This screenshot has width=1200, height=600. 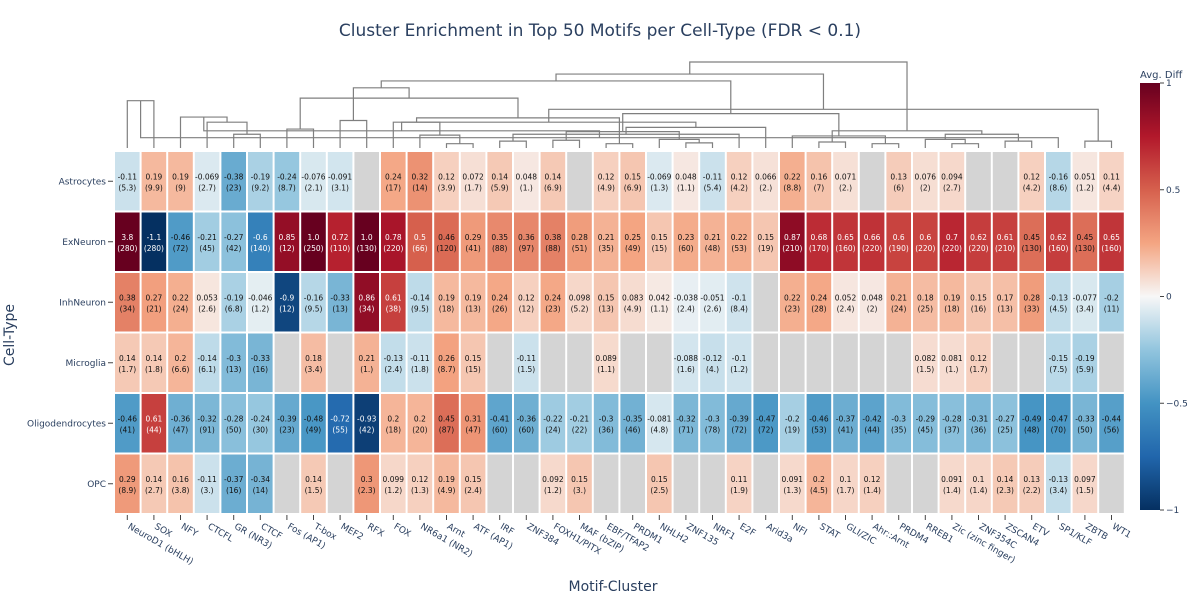 I want to click on cell-count-label: (1.3), so click(x=420, y=490).